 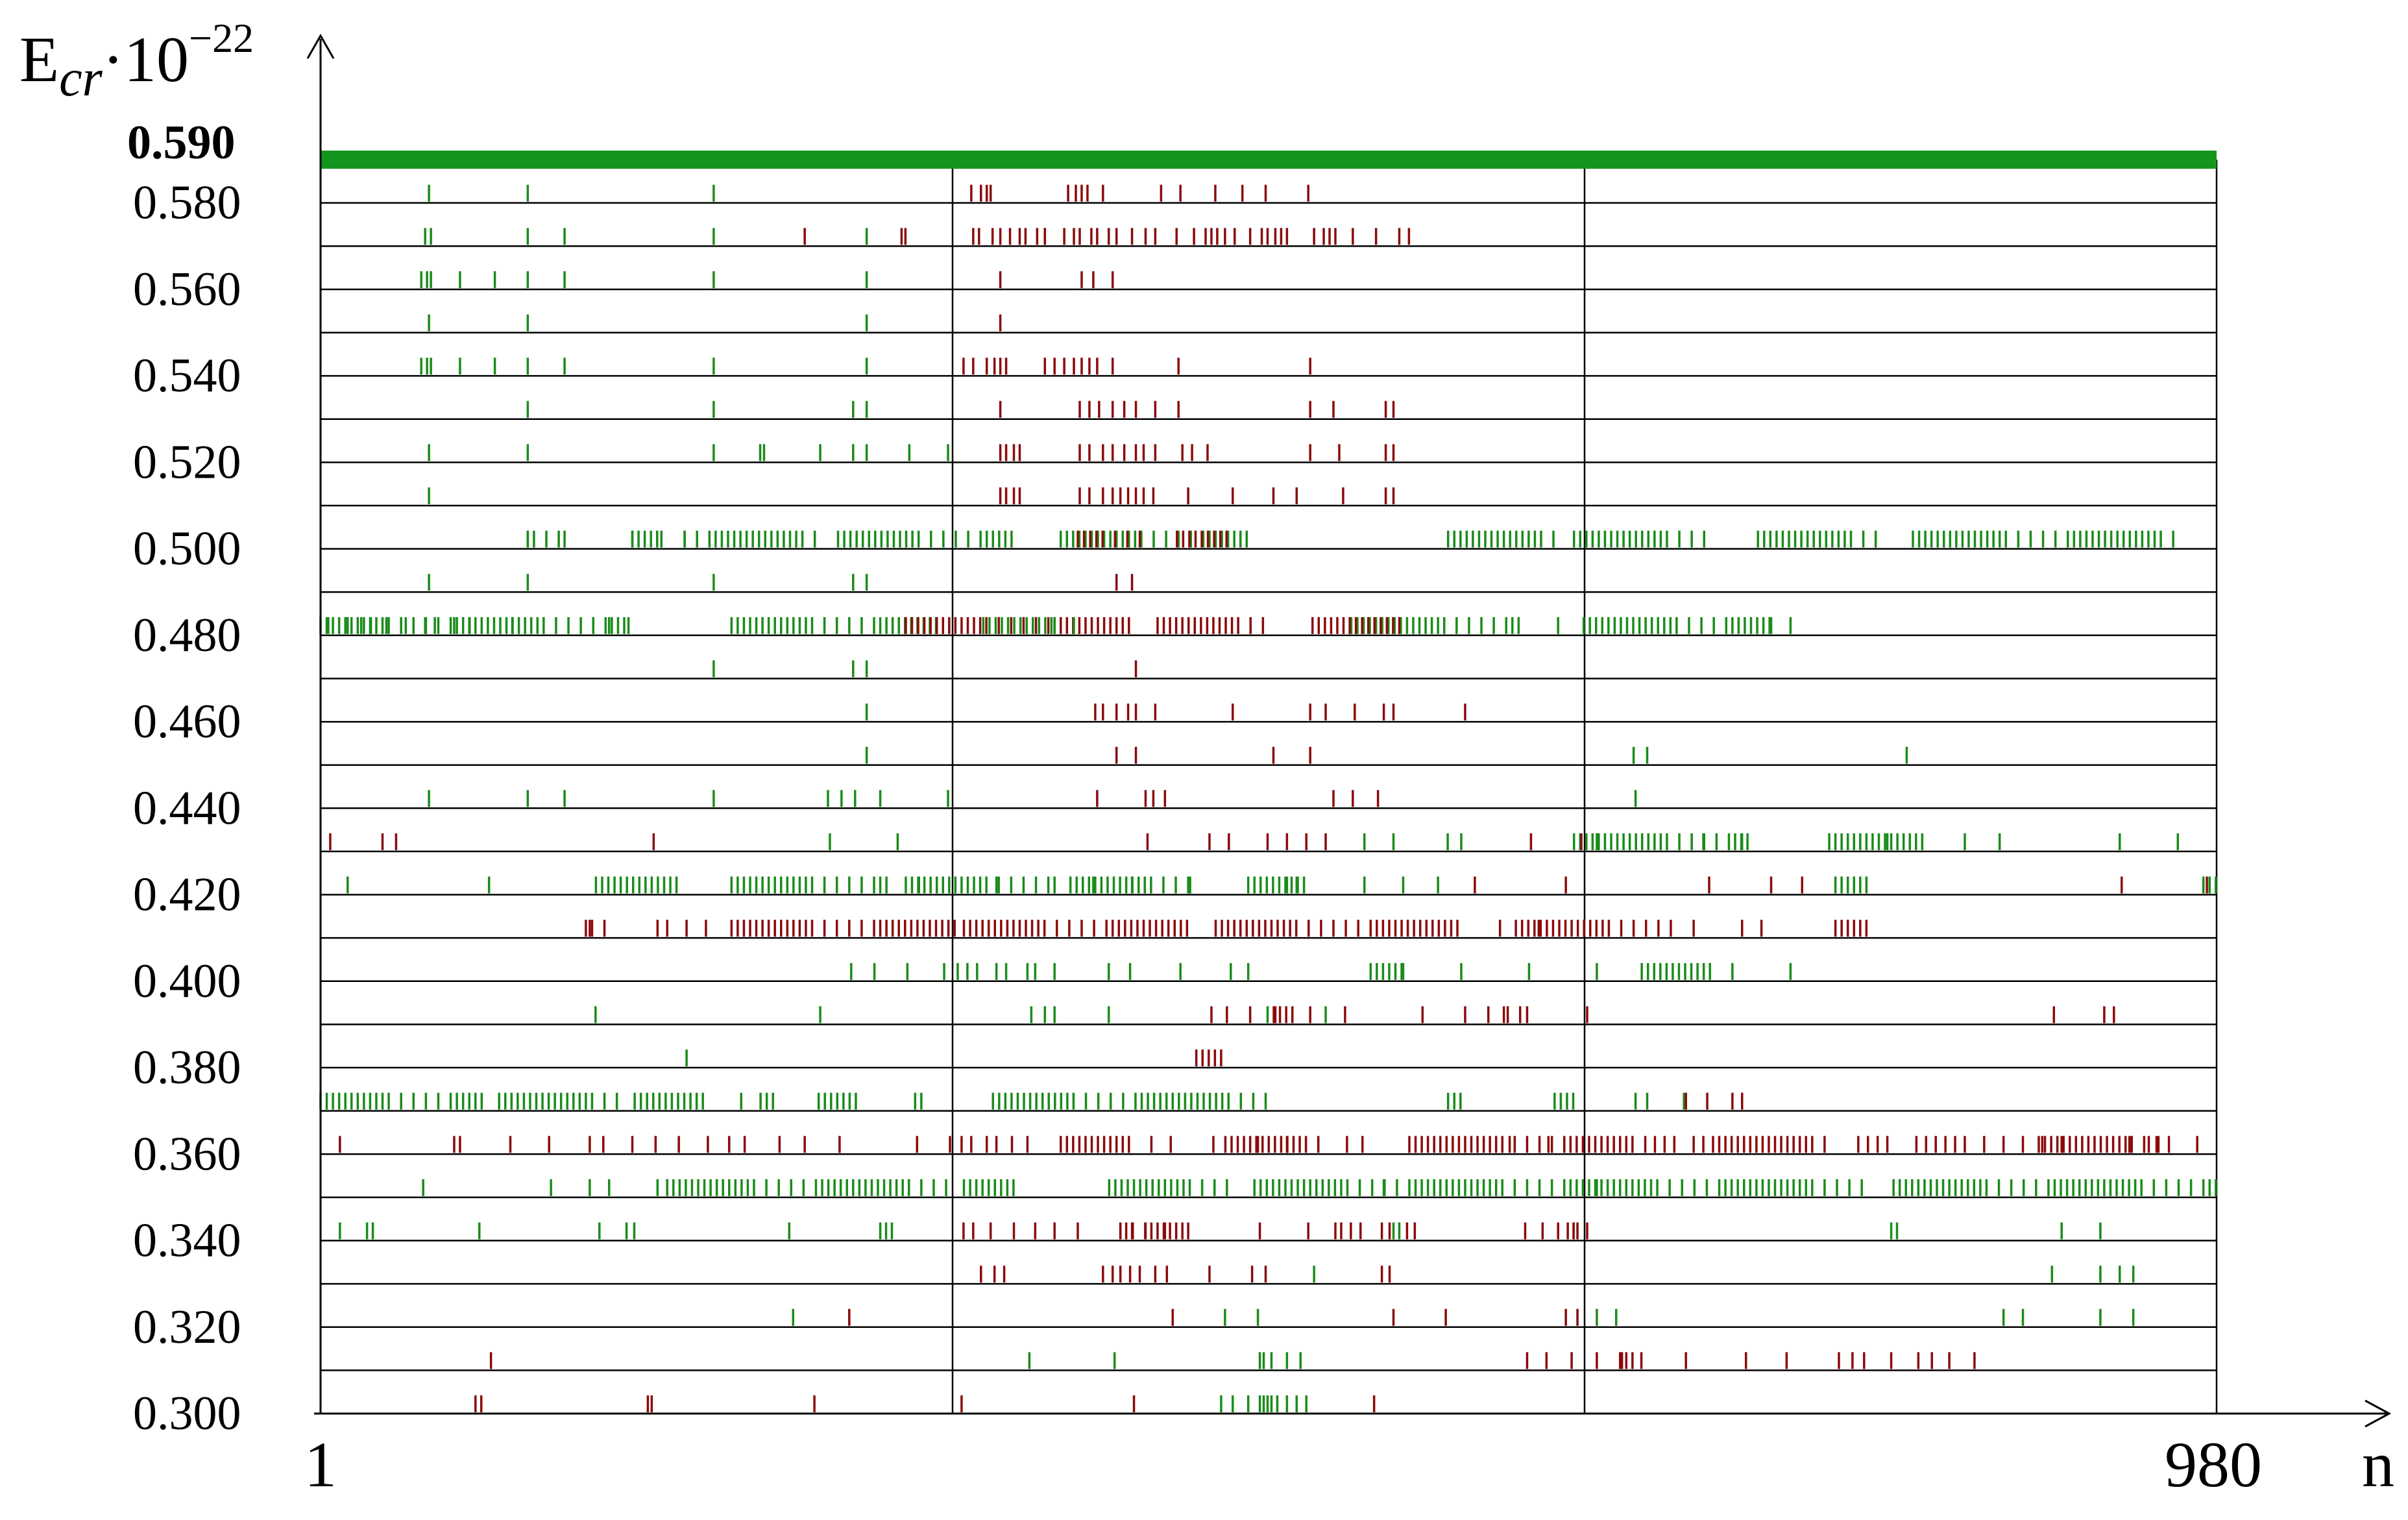 I want to click on x-tick-label: 980, so click(x=2213, y=1464).